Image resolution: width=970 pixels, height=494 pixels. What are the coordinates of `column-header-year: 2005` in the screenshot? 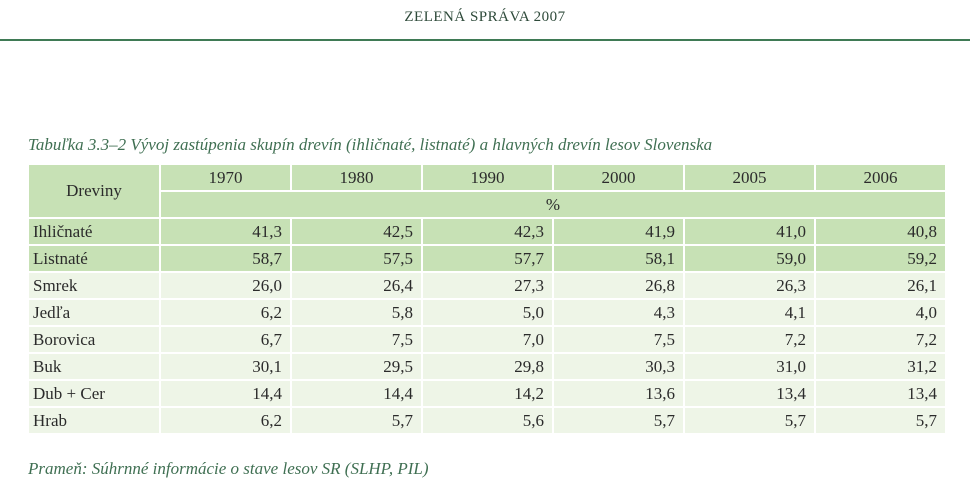 It's located at (749, 177).